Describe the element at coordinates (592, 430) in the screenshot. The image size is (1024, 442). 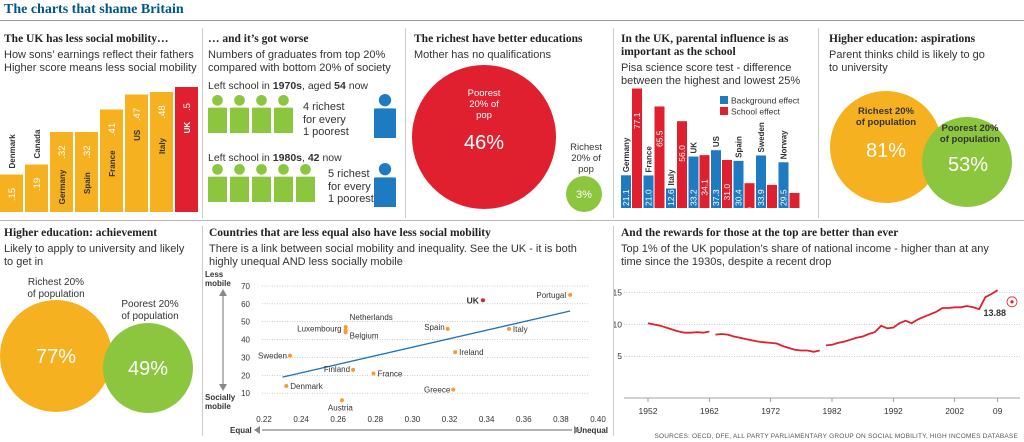
I see `axis-label: Unequal` at that location.